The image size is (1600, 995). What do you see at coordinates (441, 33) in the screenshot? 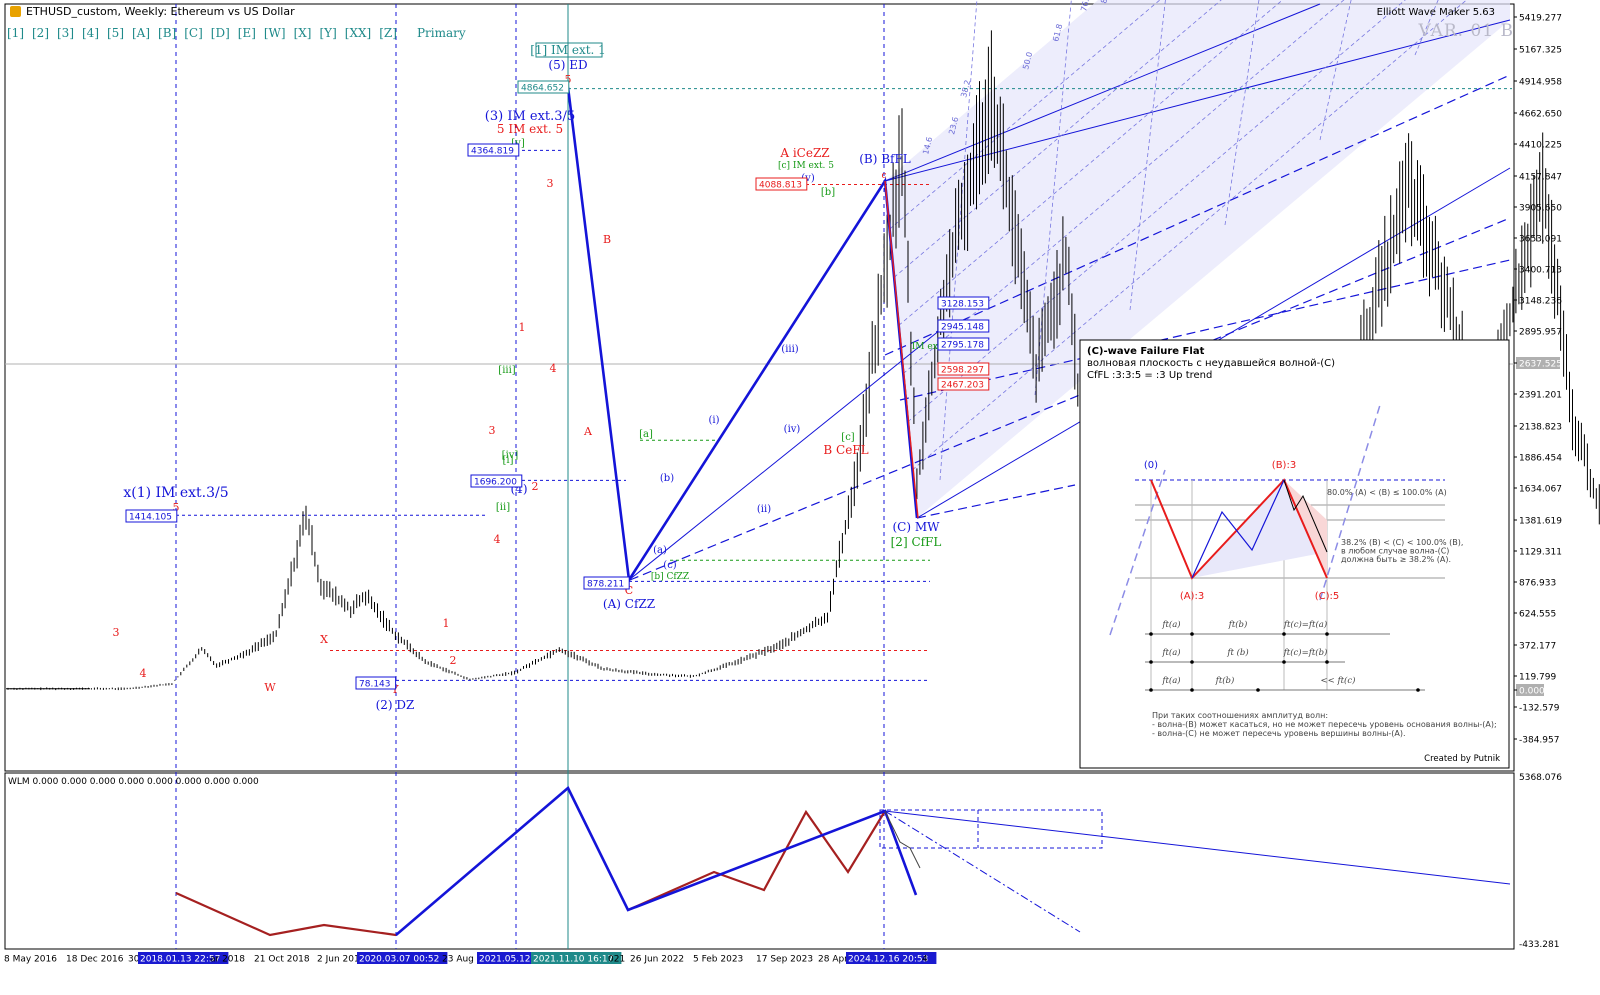
I see `degree-button-15: Primary` at bounding box center [441, 33].